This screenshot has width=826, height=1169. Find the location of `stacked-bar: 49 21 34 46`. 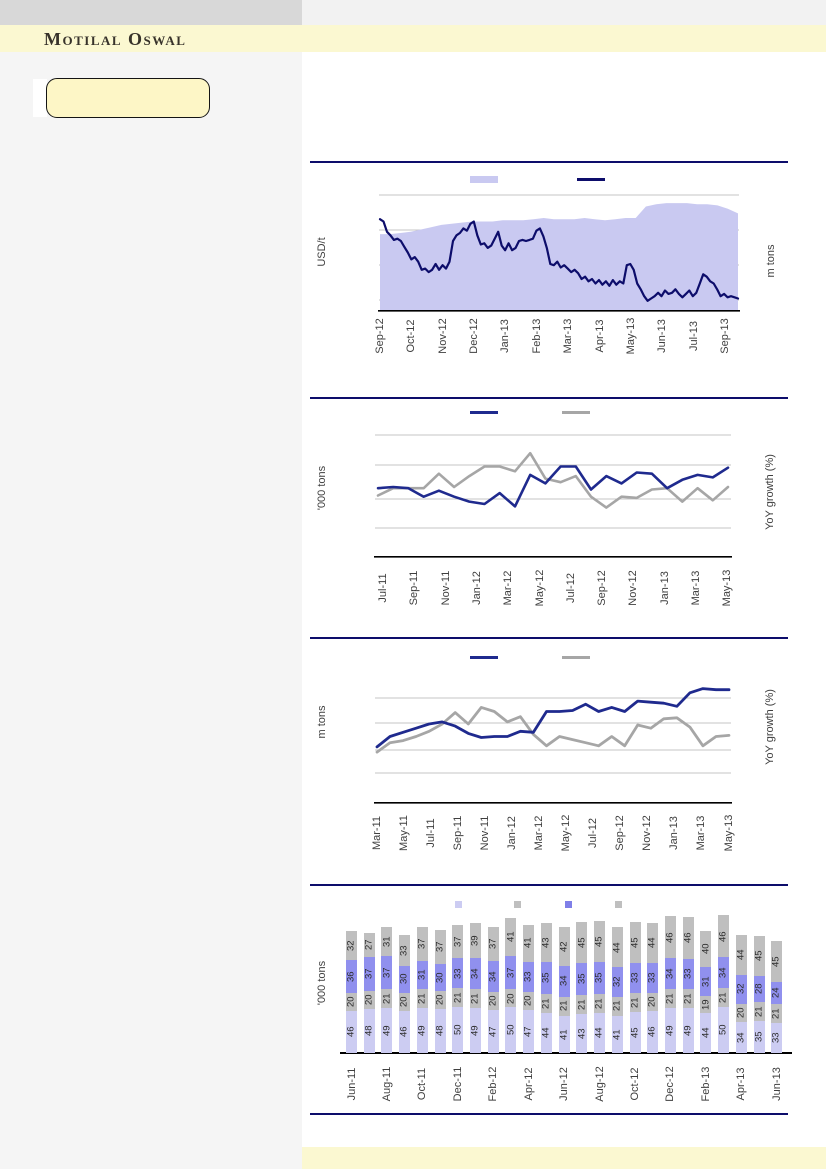

stacked-bar: 49 21 34 46 is located at coordinates (670, 984).